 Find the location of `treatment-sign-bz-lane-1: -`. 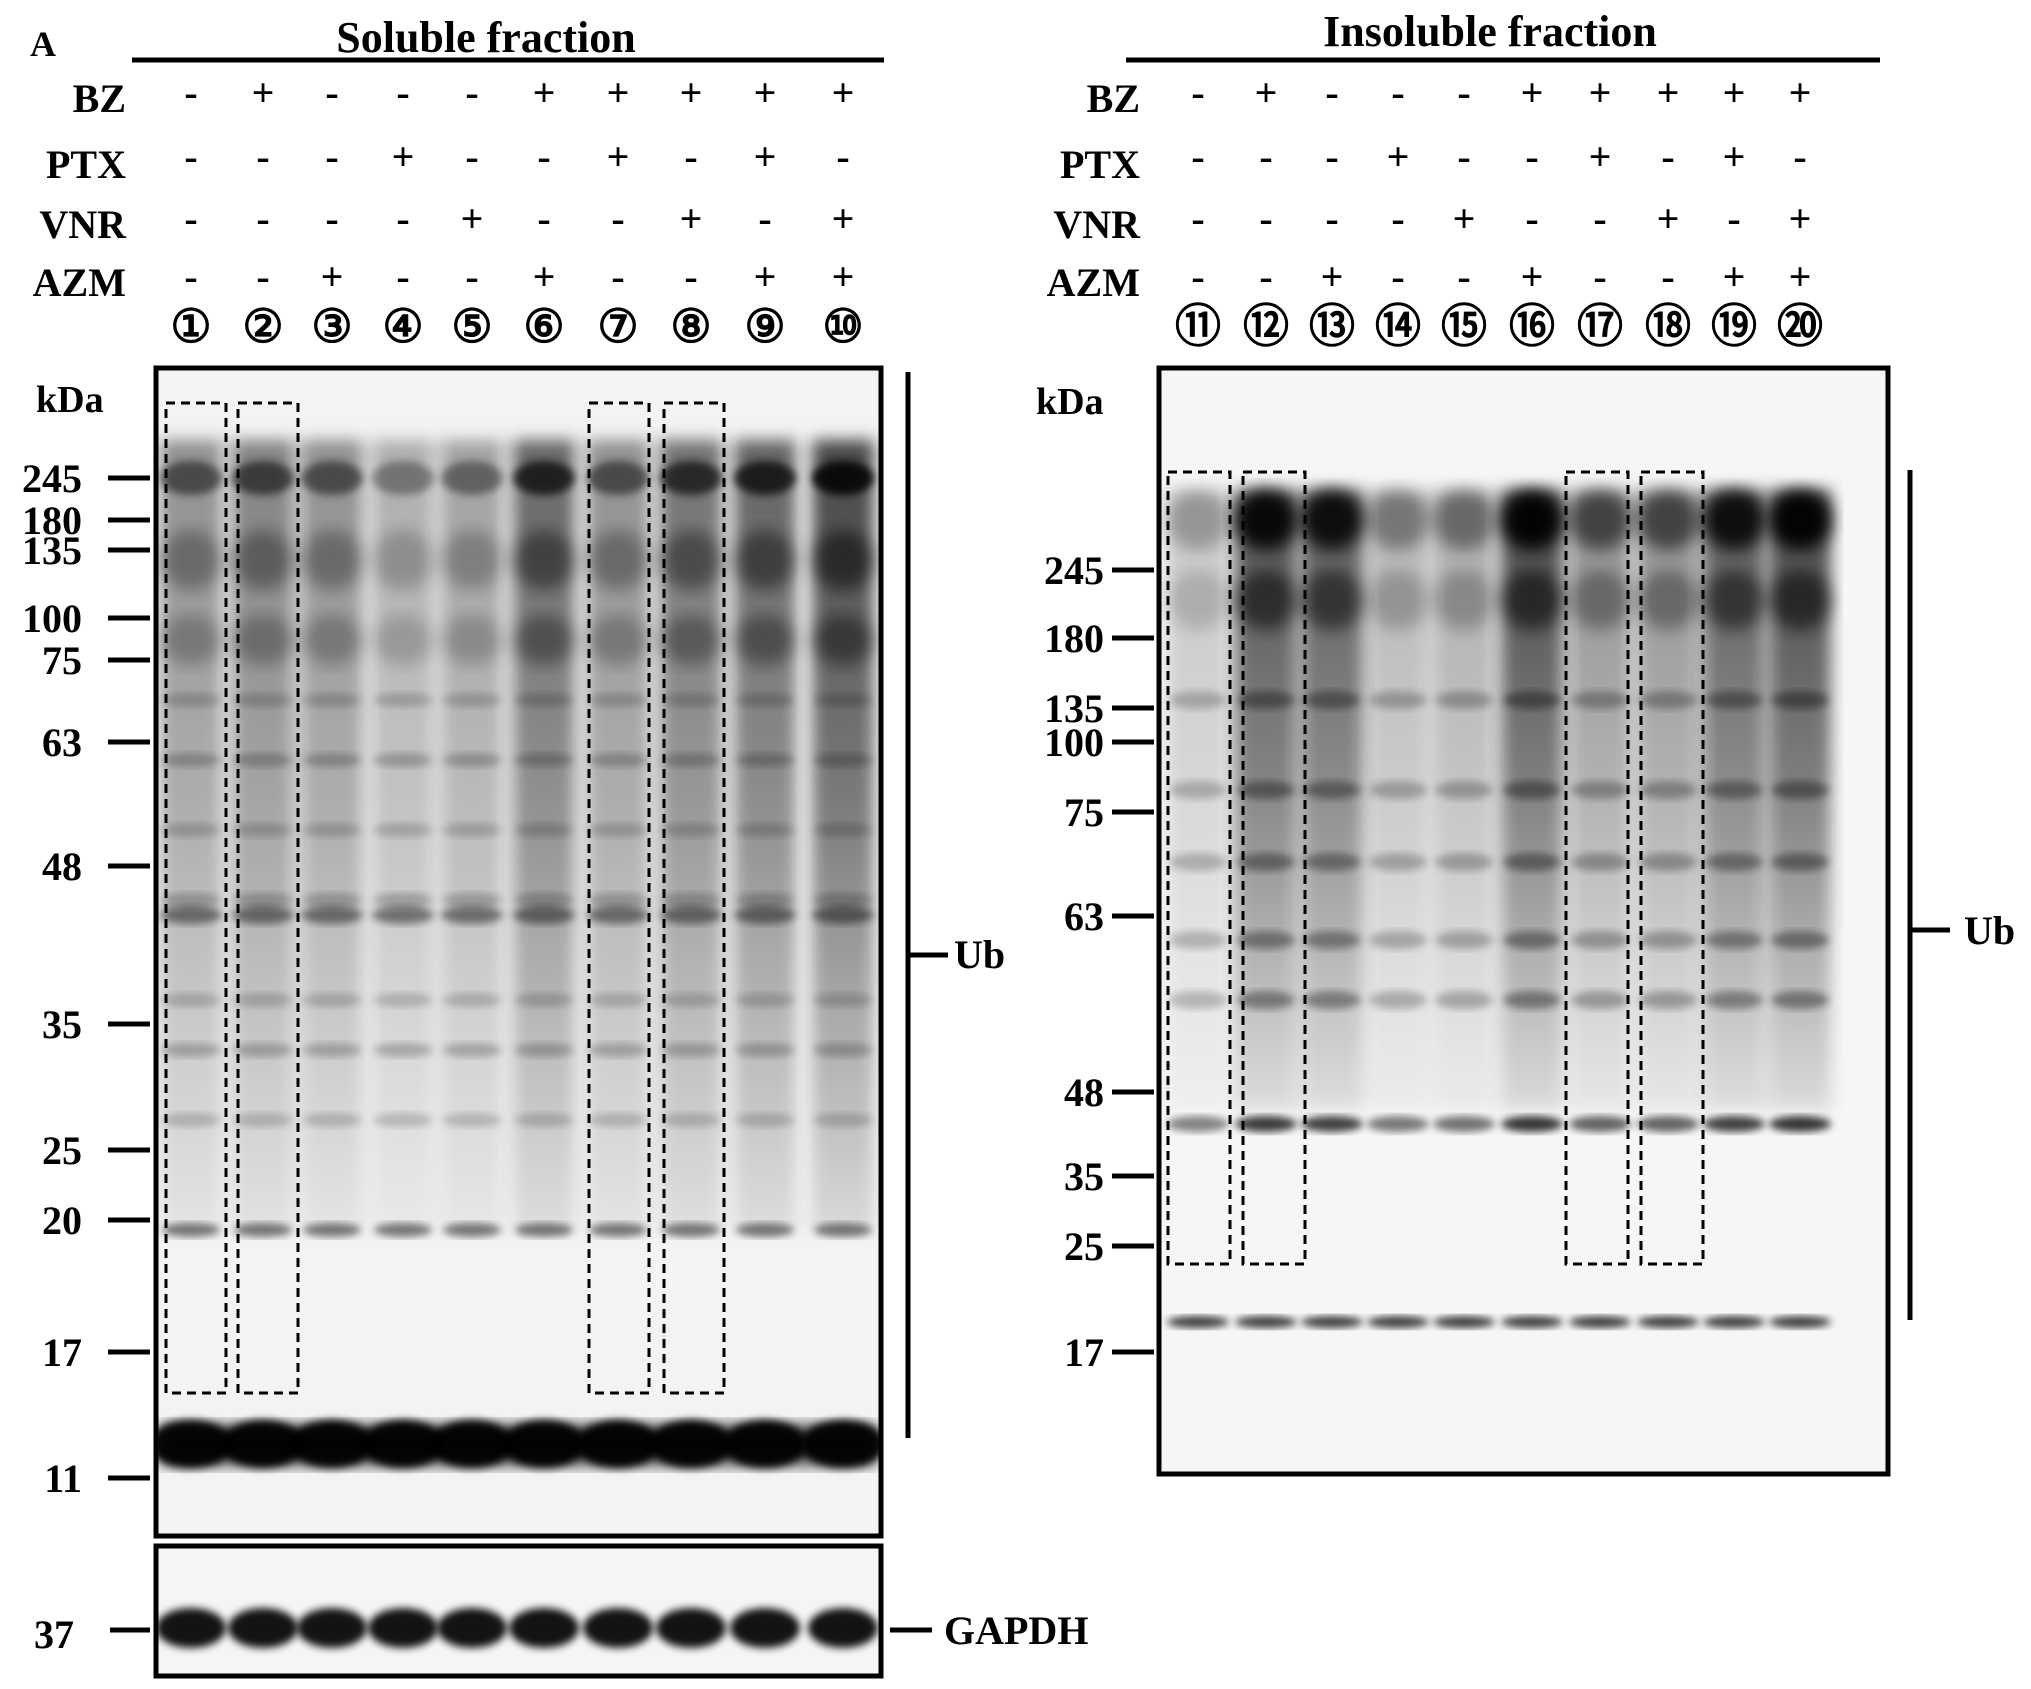

treatment-sign-bz-lane-1: - is located at coordinates (190, 92).